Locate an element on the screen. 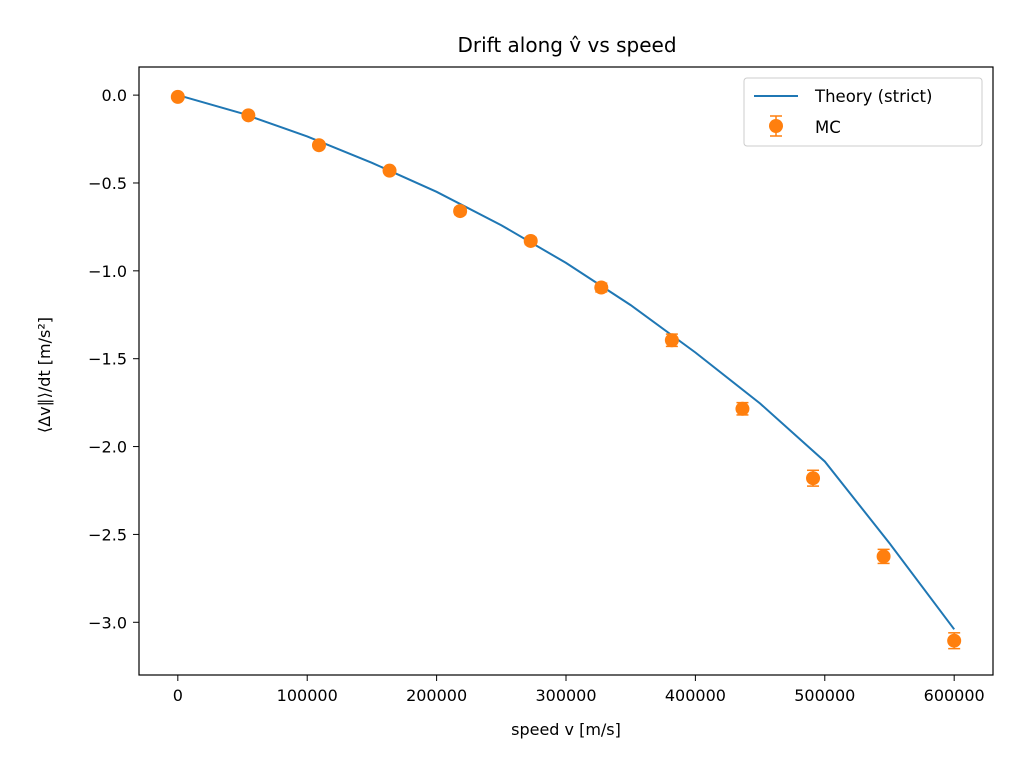 This screenshot has width=1024, height=768. legend-theory-label: Theory (strict) is located at coordinates (873, 96).